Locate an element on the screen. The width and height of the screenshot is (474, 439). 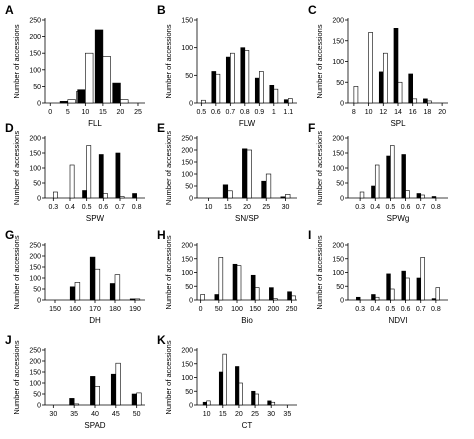
panel-c-xtick-label-10: 10 is located at coordinates (369, 112).